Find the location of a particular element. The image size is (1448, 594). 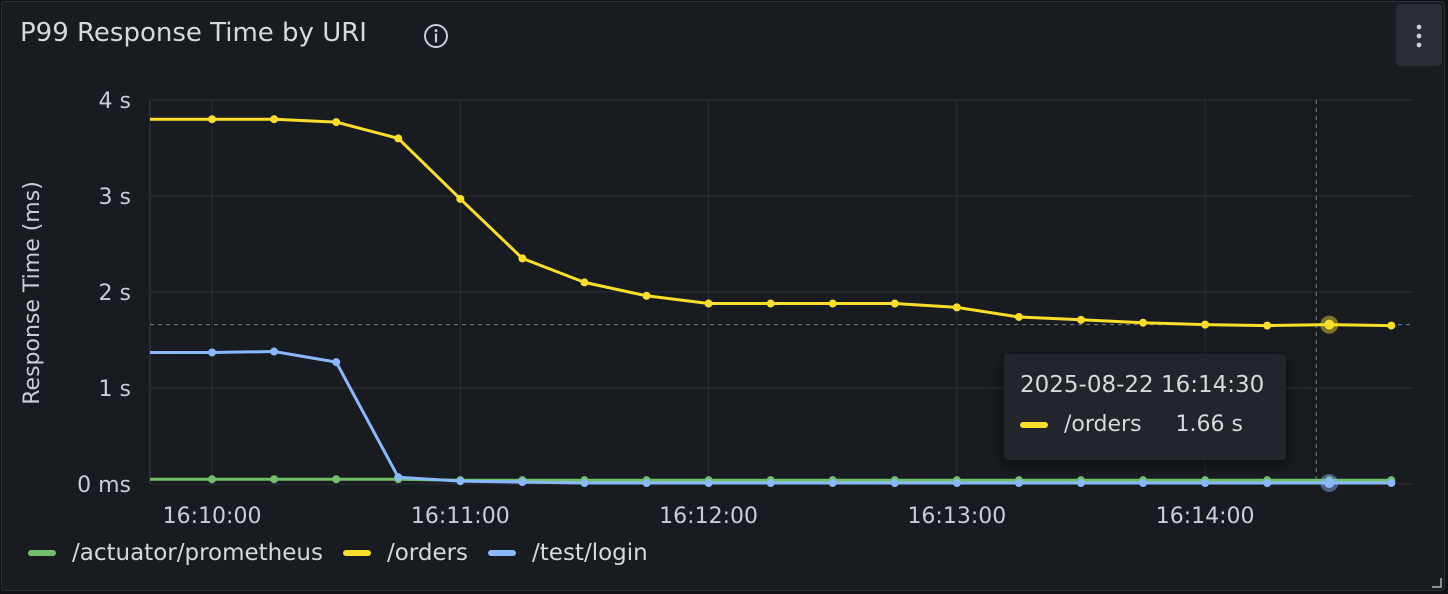

tooltip-value: 1.66 s is located at coordinates (1209, 424).